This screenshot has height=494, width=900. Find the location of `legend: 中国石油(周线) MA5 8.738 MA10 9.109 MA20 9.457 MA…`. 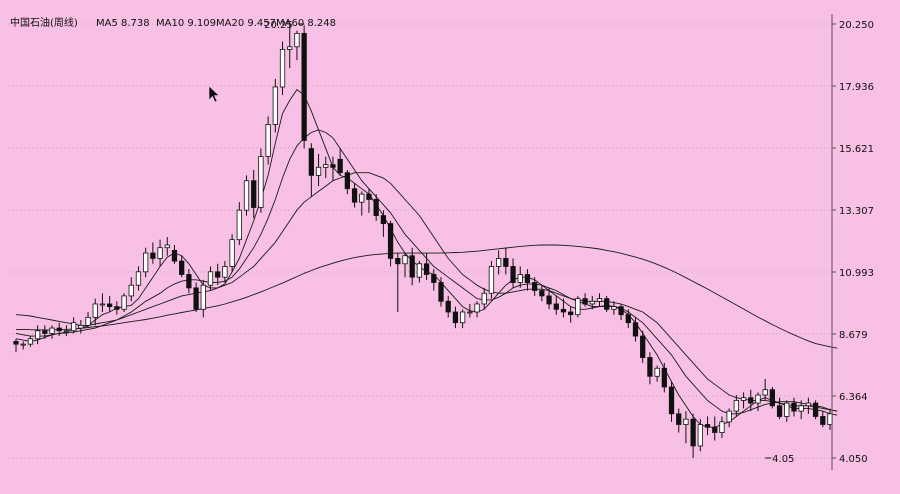

legend: 中国石油(周线) MA5 8.738 MA10 9.109 MA20 9.457 MA… is located at coordinates (173, 22).